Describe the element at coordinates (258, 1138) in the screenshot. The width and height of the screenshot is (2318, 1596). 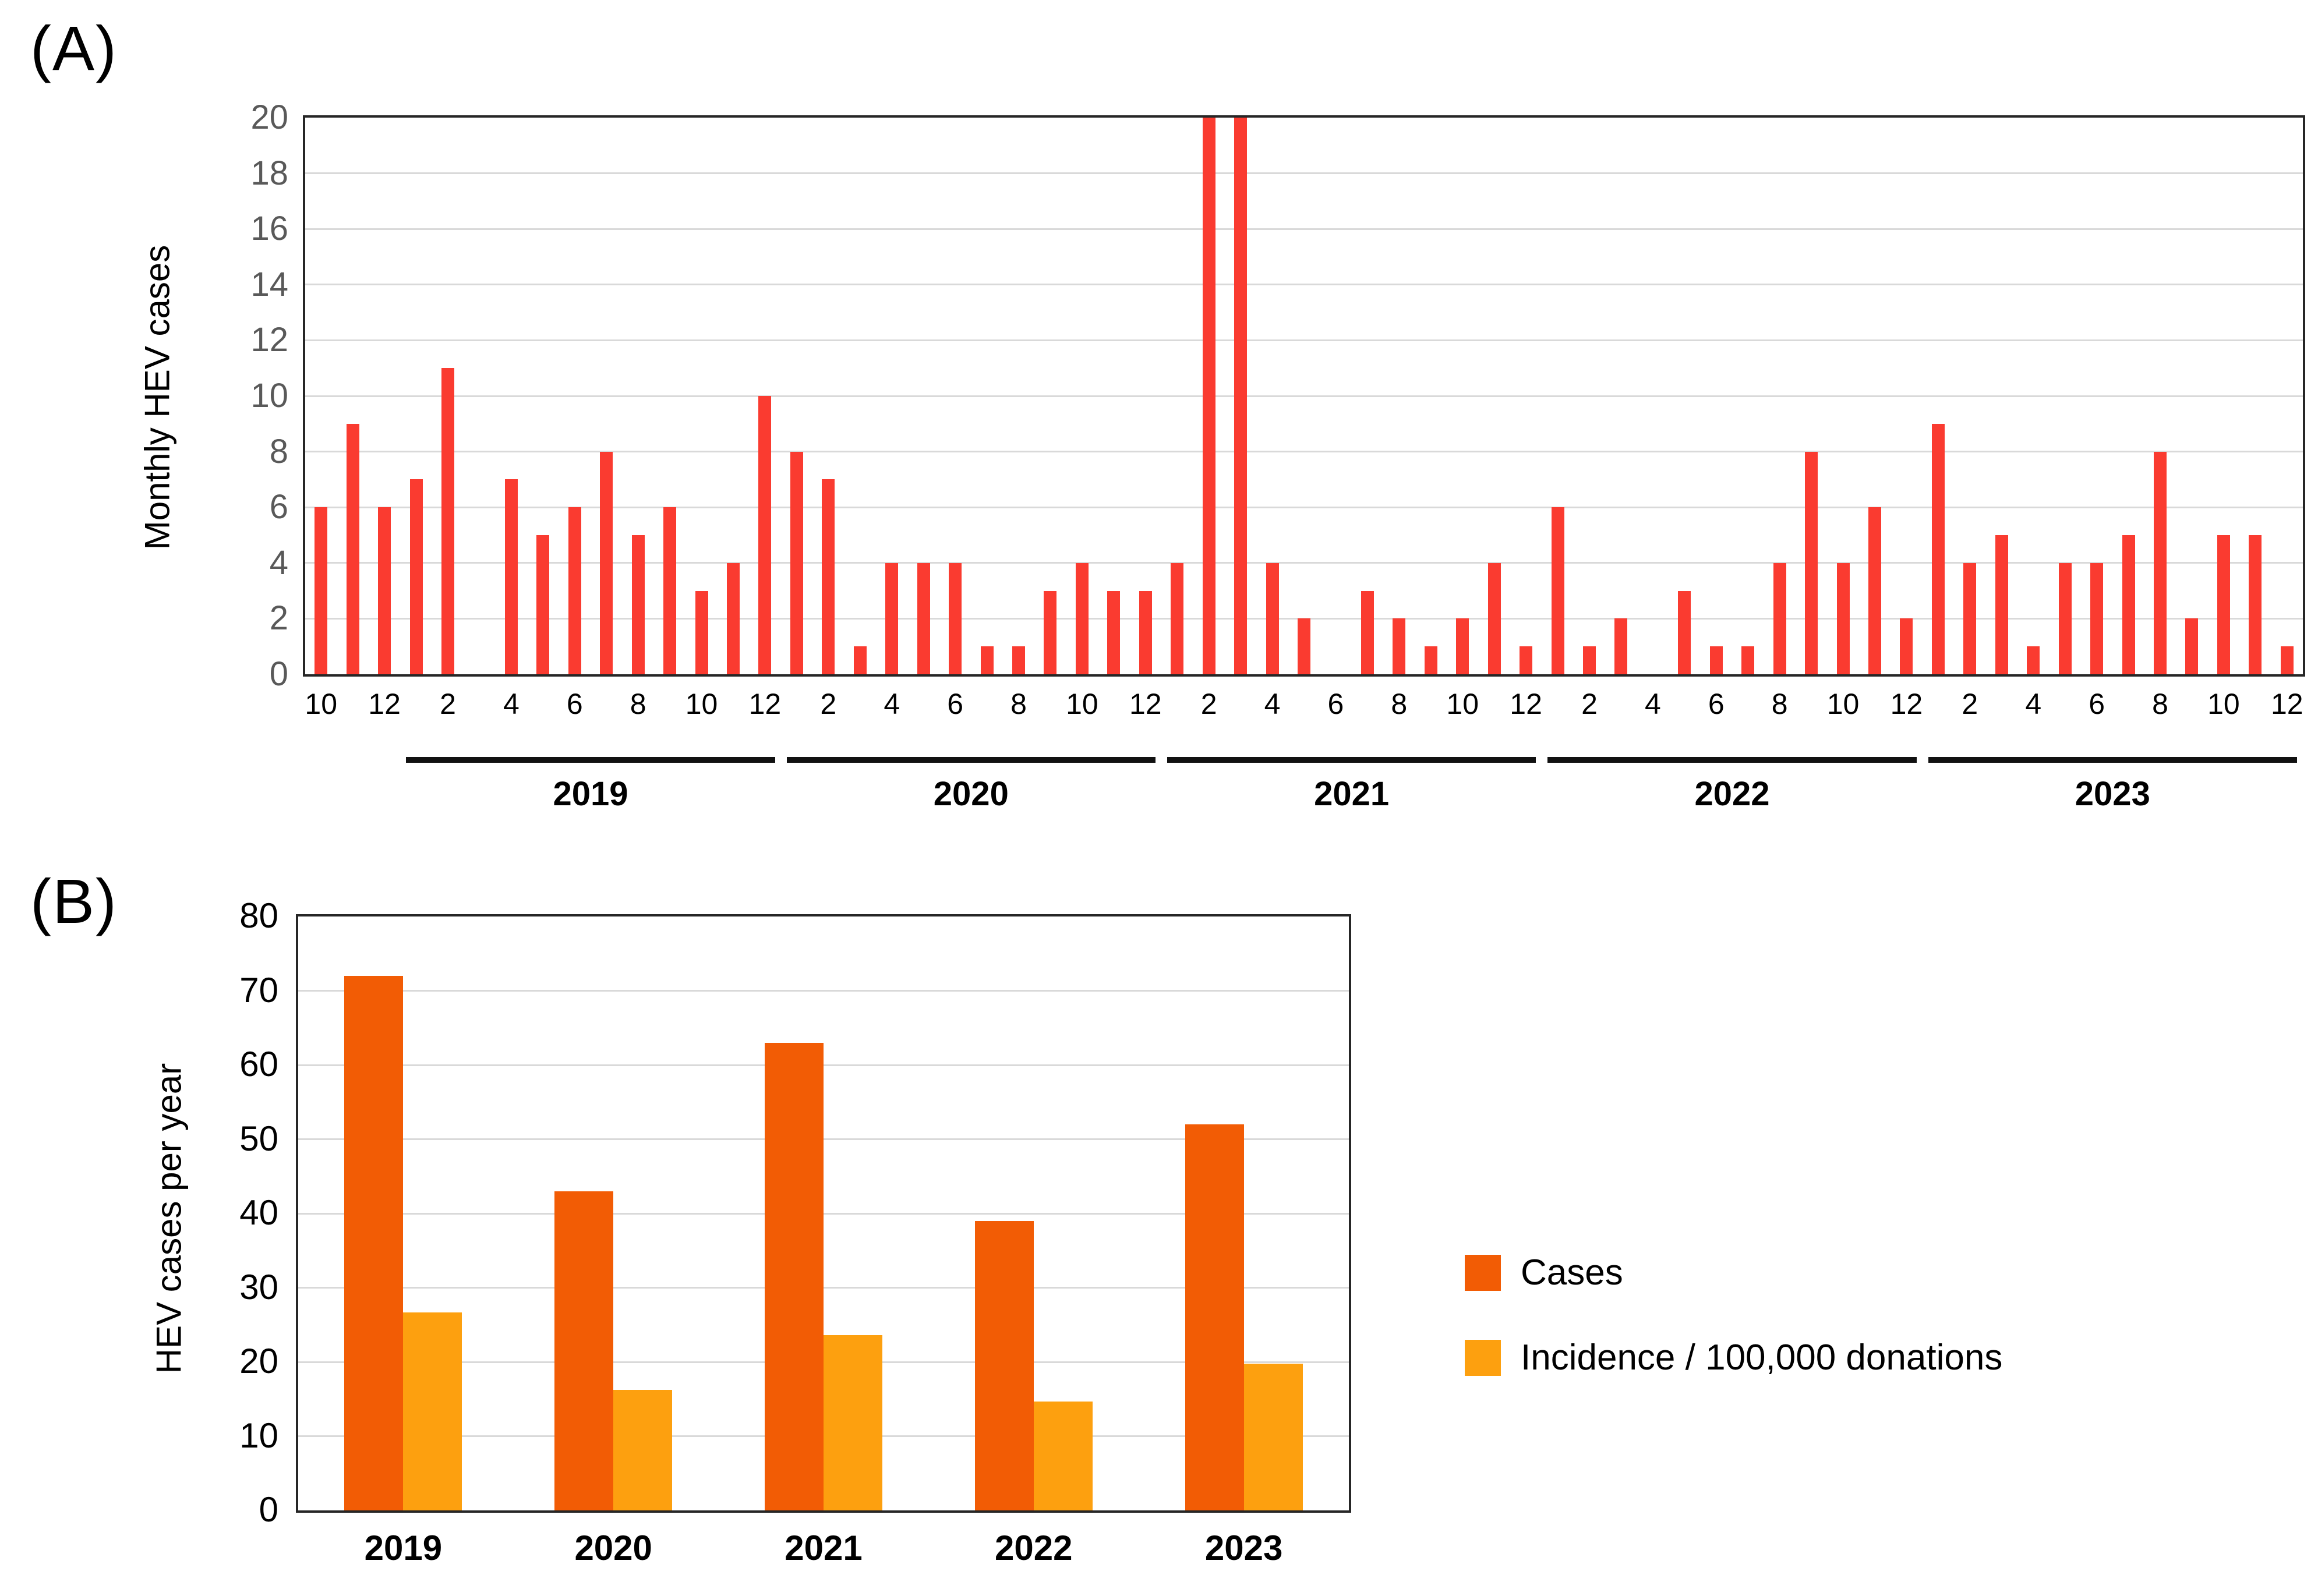
I see `panel-b-ytick-50: 50` at that location.